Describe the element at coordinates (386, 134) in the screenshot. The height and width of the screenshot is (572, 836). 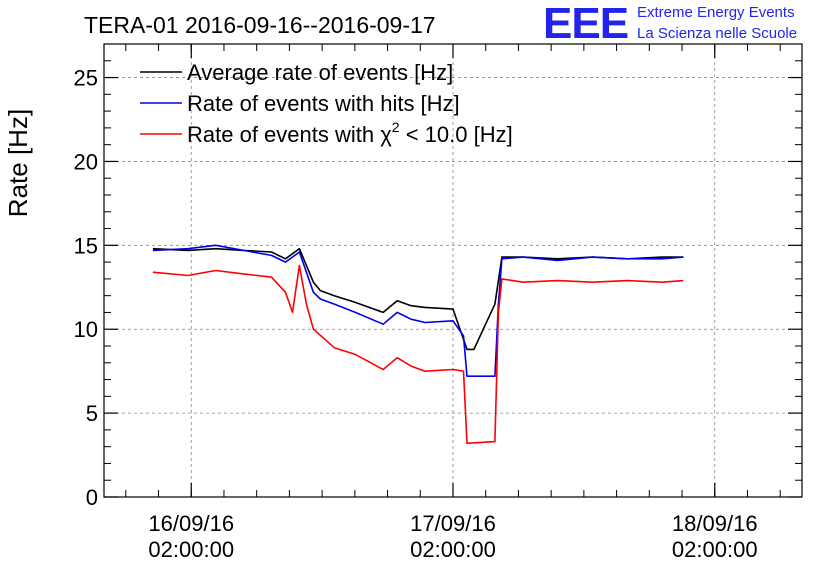
I see `legend-chi2-symbol: χ` at that location.